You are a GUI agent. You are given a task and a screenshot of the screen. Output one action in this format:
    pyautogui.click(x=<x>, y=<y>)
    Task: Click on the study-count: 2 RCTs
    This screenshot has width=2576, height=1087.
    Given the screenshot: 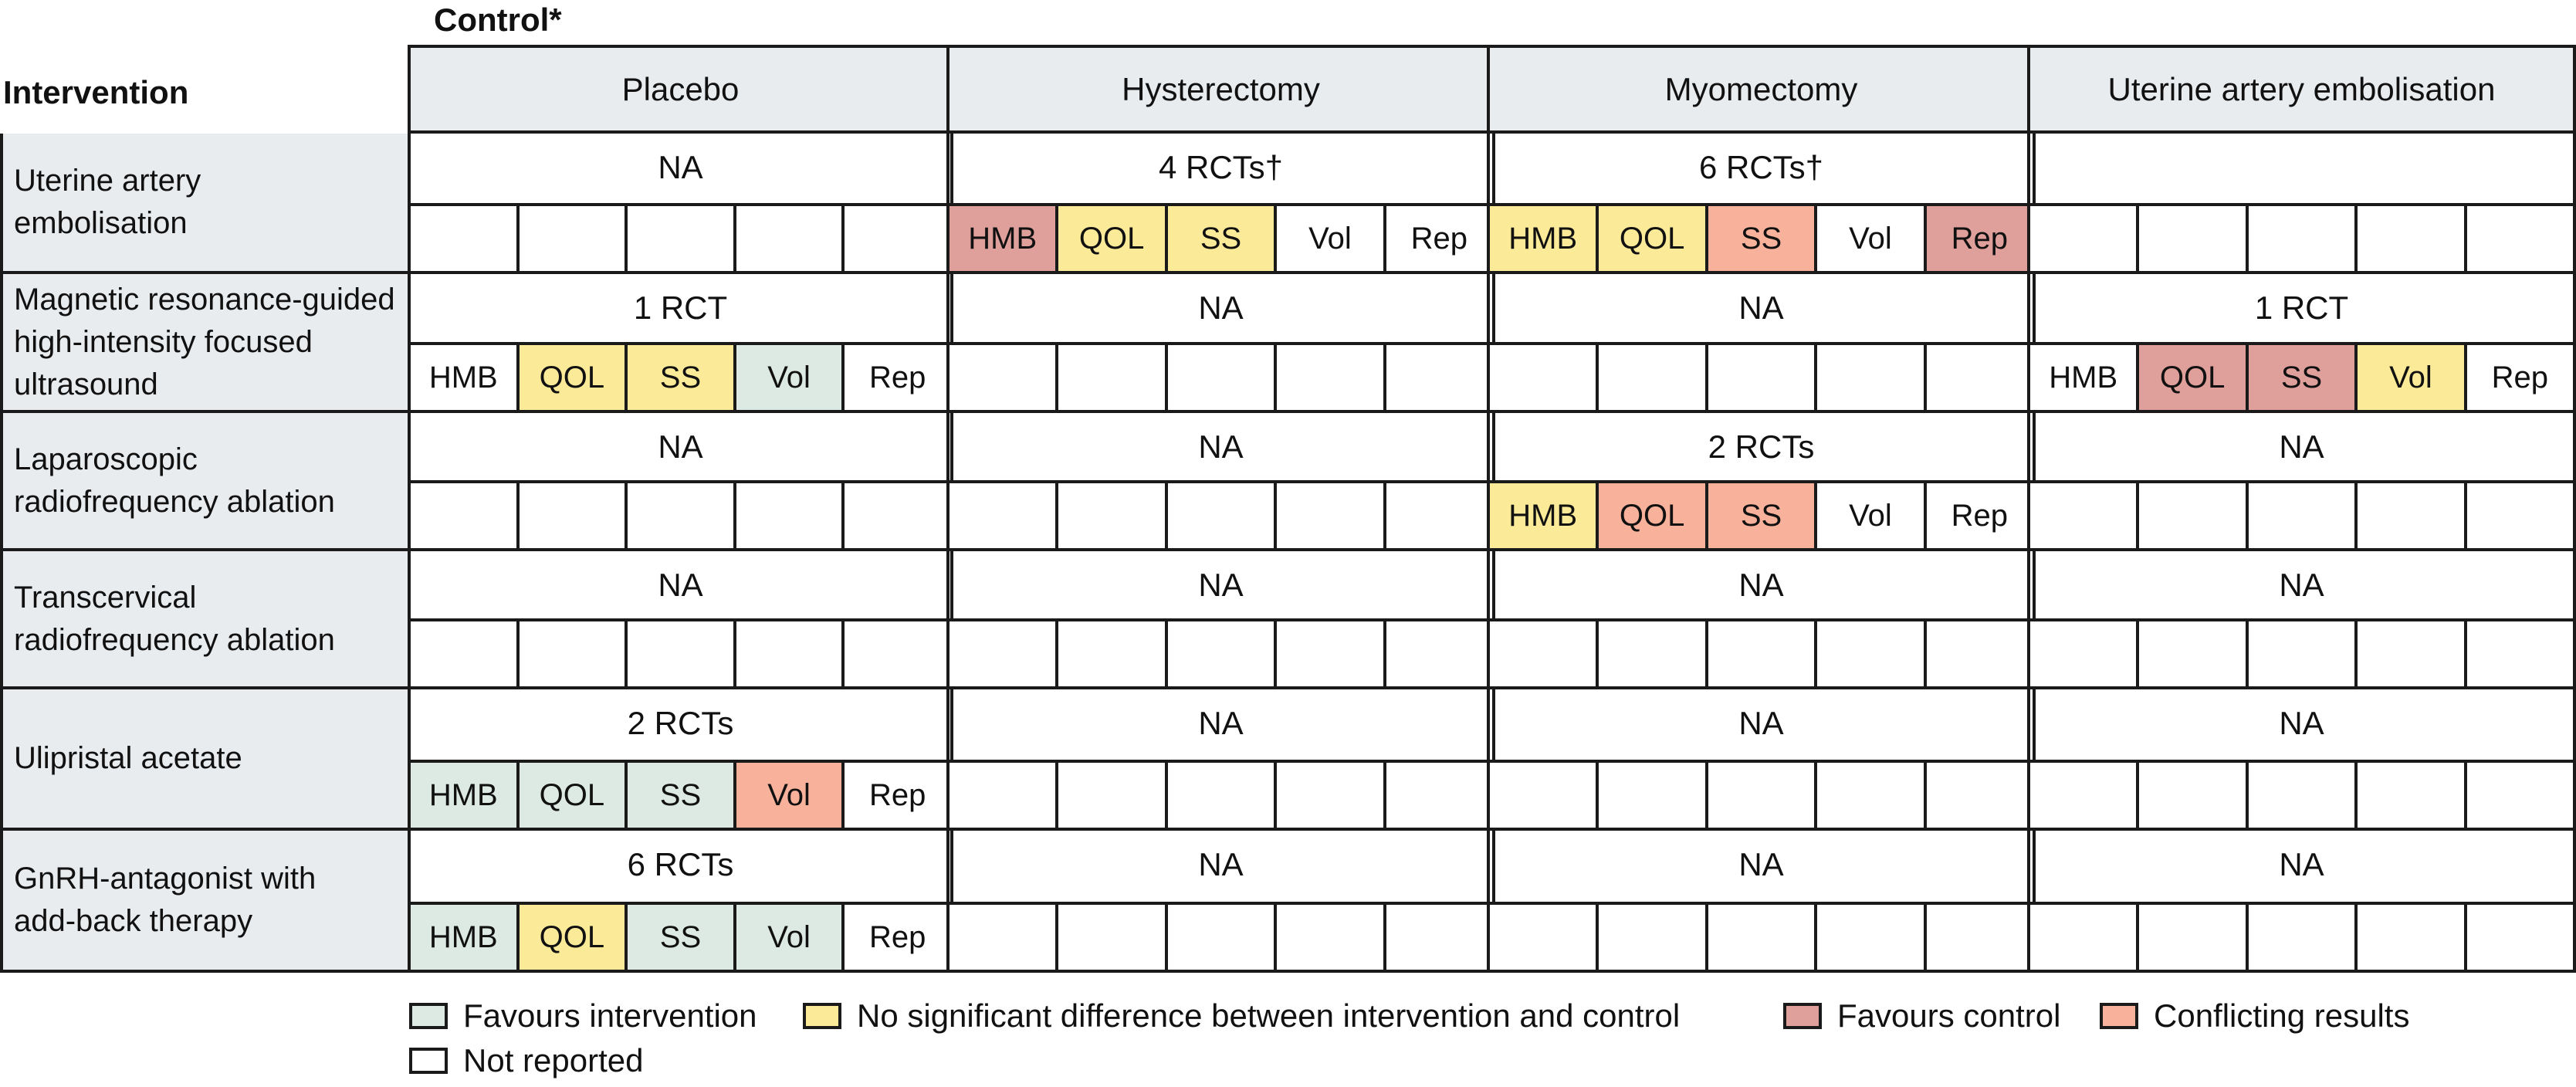 What is the action you would take?
    pyautogui.click(x=1762, y=446)
    